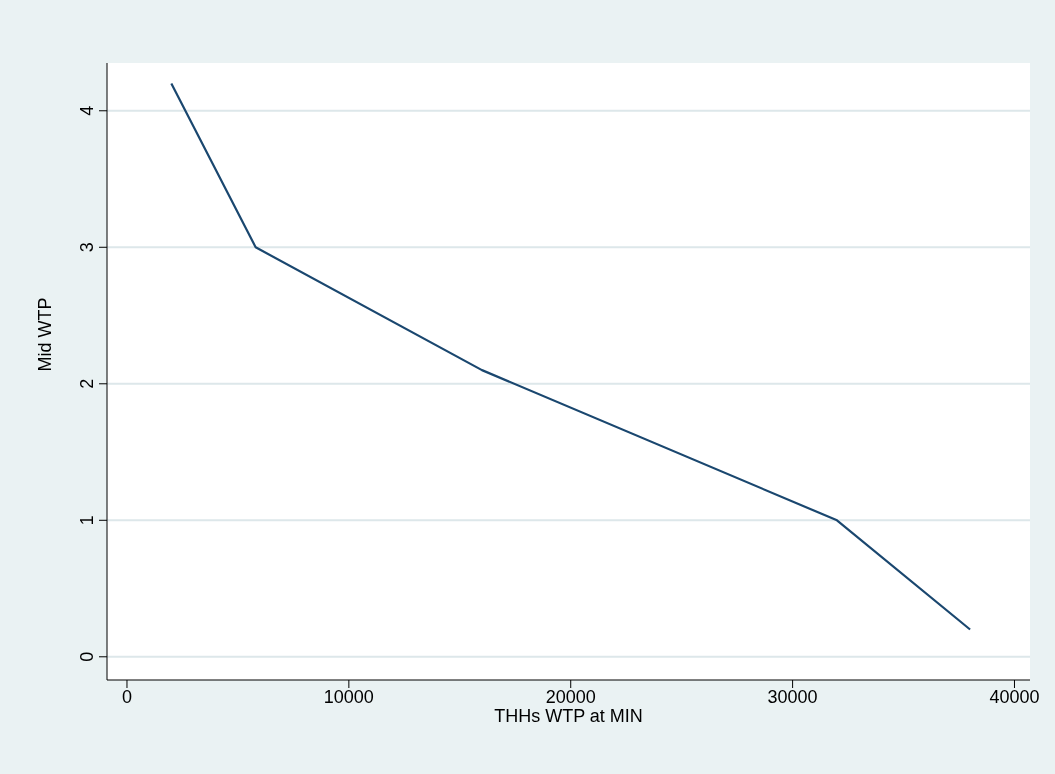 The height and width of the screenshot is (774, 1055). What do you see at coordinates (1014, 696) in the screenshot?
I see `x-tick-label: 40000` at bounding box center [1014, 696].